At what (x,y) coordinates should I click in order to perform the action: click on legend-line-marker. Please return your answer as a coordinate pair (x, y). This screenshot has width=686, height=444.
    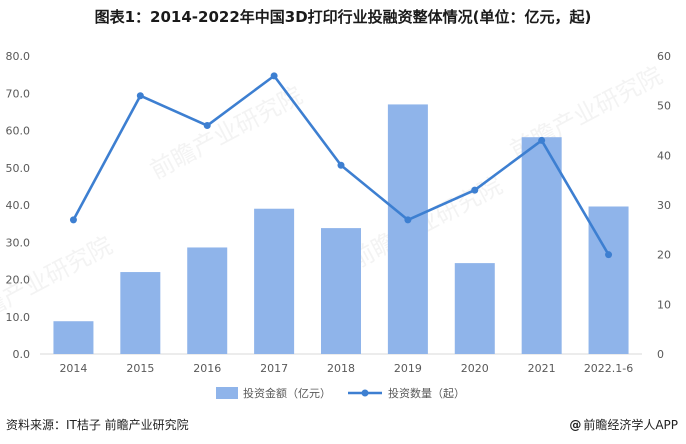
    Looking at the image, I should click on (365, 393).